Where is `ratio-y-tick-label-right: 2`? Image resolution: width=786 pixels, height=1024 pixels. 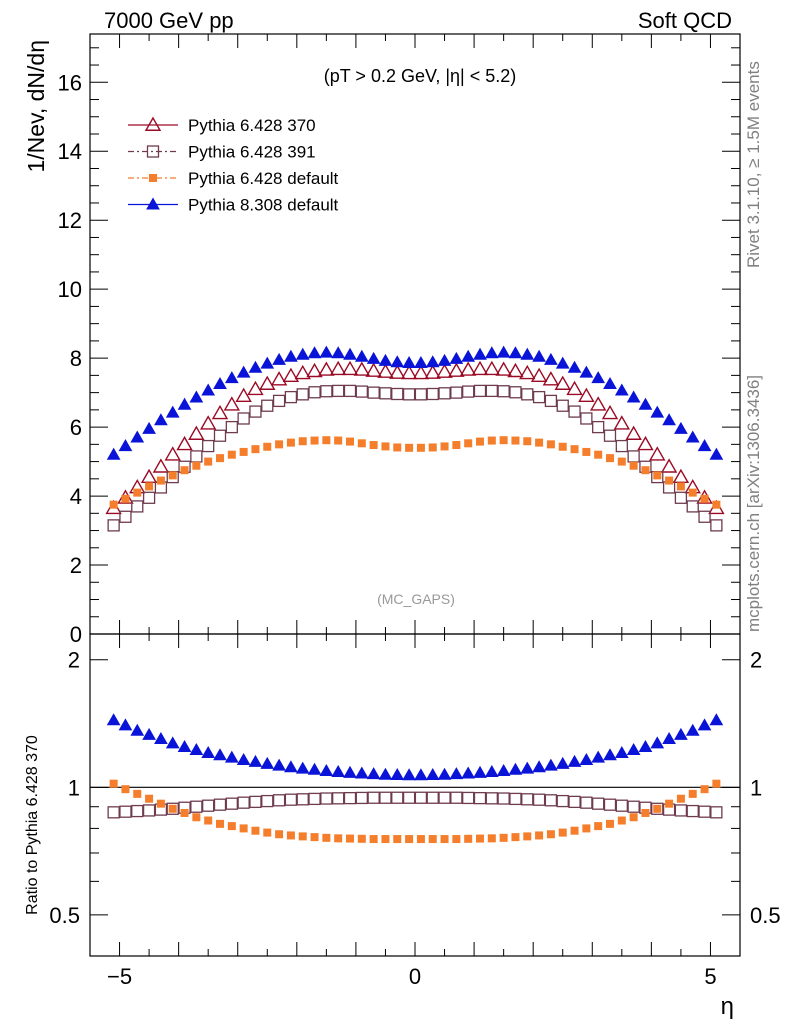
ratio-y-tick-label-right: 2 is located at coordinates (756, 660).